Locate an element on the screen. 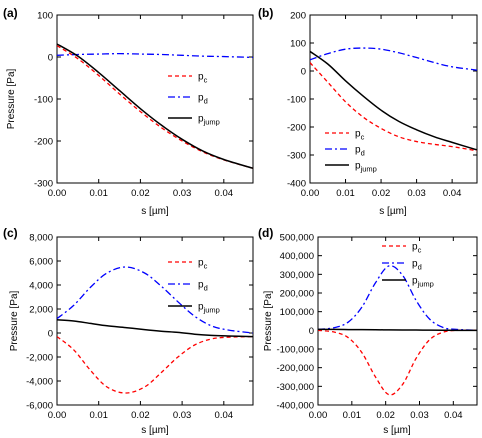  y-tick-label: 6,000 is located at coordinates (41, 262).